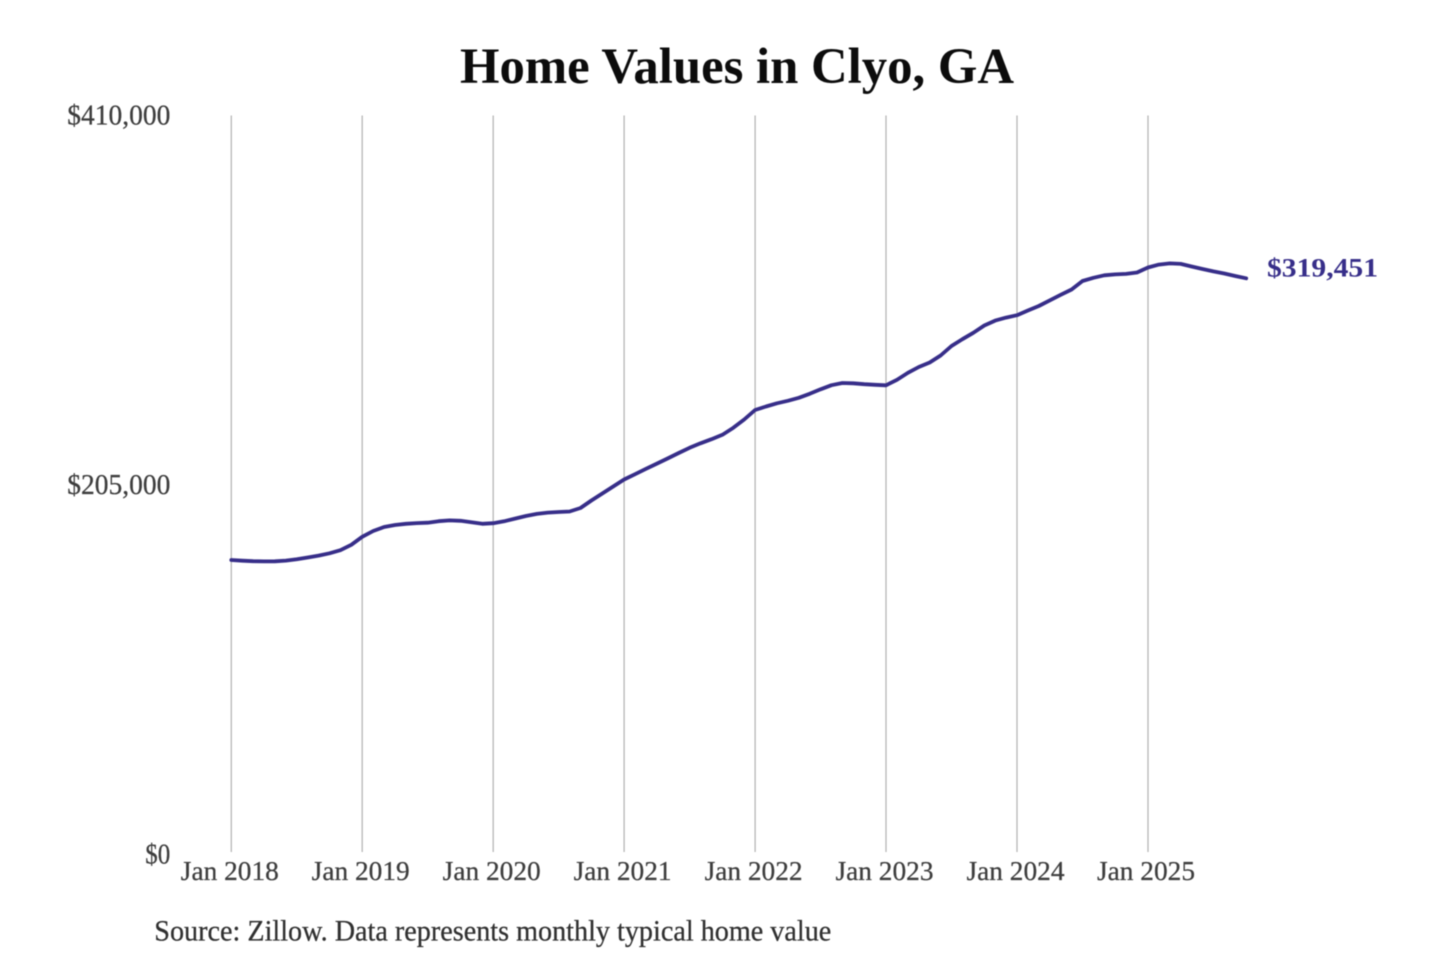 Image resolution: width=1440 pixels, height=960 pixels. Describe the element at coordinates (230, 871) in the screenshot. I see `svg-text: Jan 2018` at that location.